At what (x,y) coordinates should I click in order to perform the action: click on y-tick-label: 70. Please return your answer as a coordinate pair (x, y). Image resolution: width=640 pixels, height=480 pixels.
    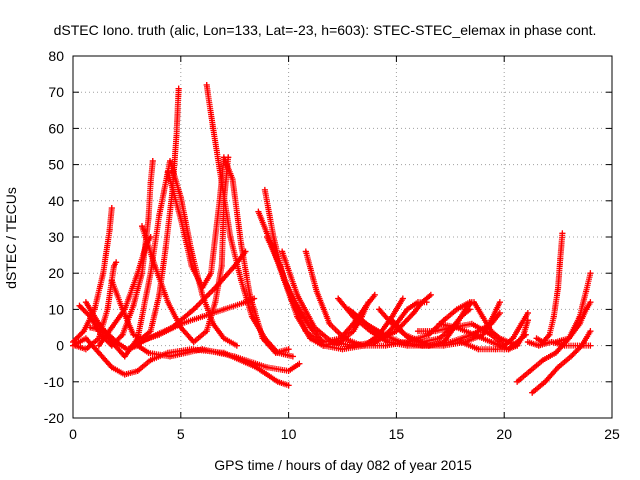
    Looking at the image, I should click on (56, 92).